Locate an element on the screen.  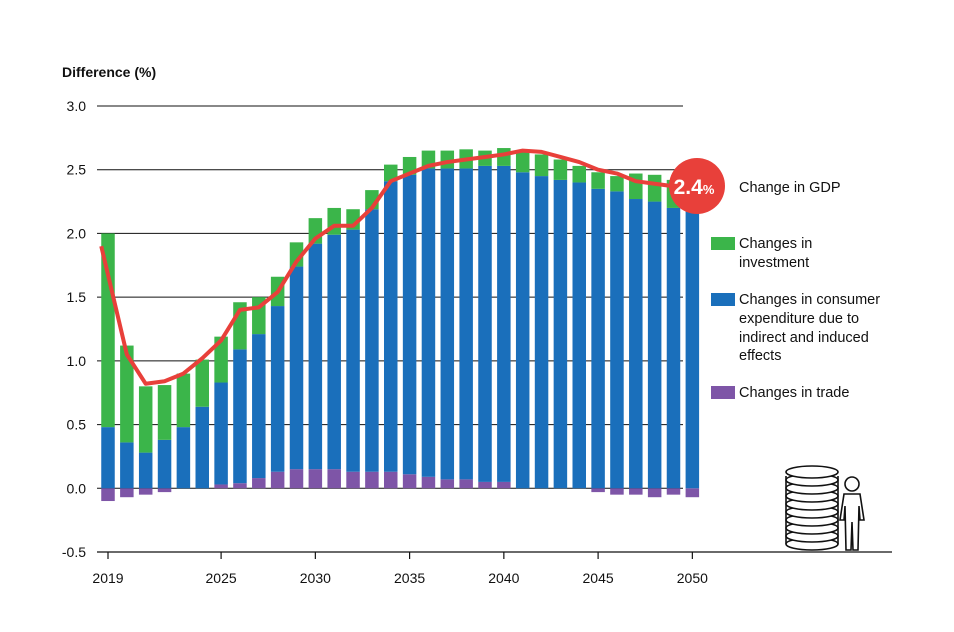
legend-consumer-label-1: Changes in consumer is located at coordinates (809, 300).